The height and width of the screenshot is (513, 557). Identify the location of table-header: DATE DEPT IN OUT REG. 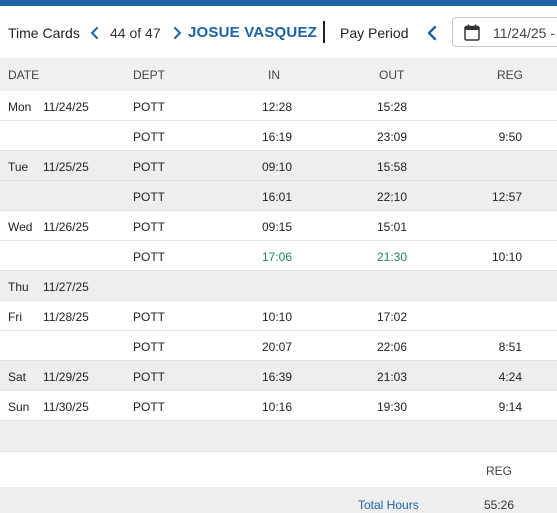
(278, 74).